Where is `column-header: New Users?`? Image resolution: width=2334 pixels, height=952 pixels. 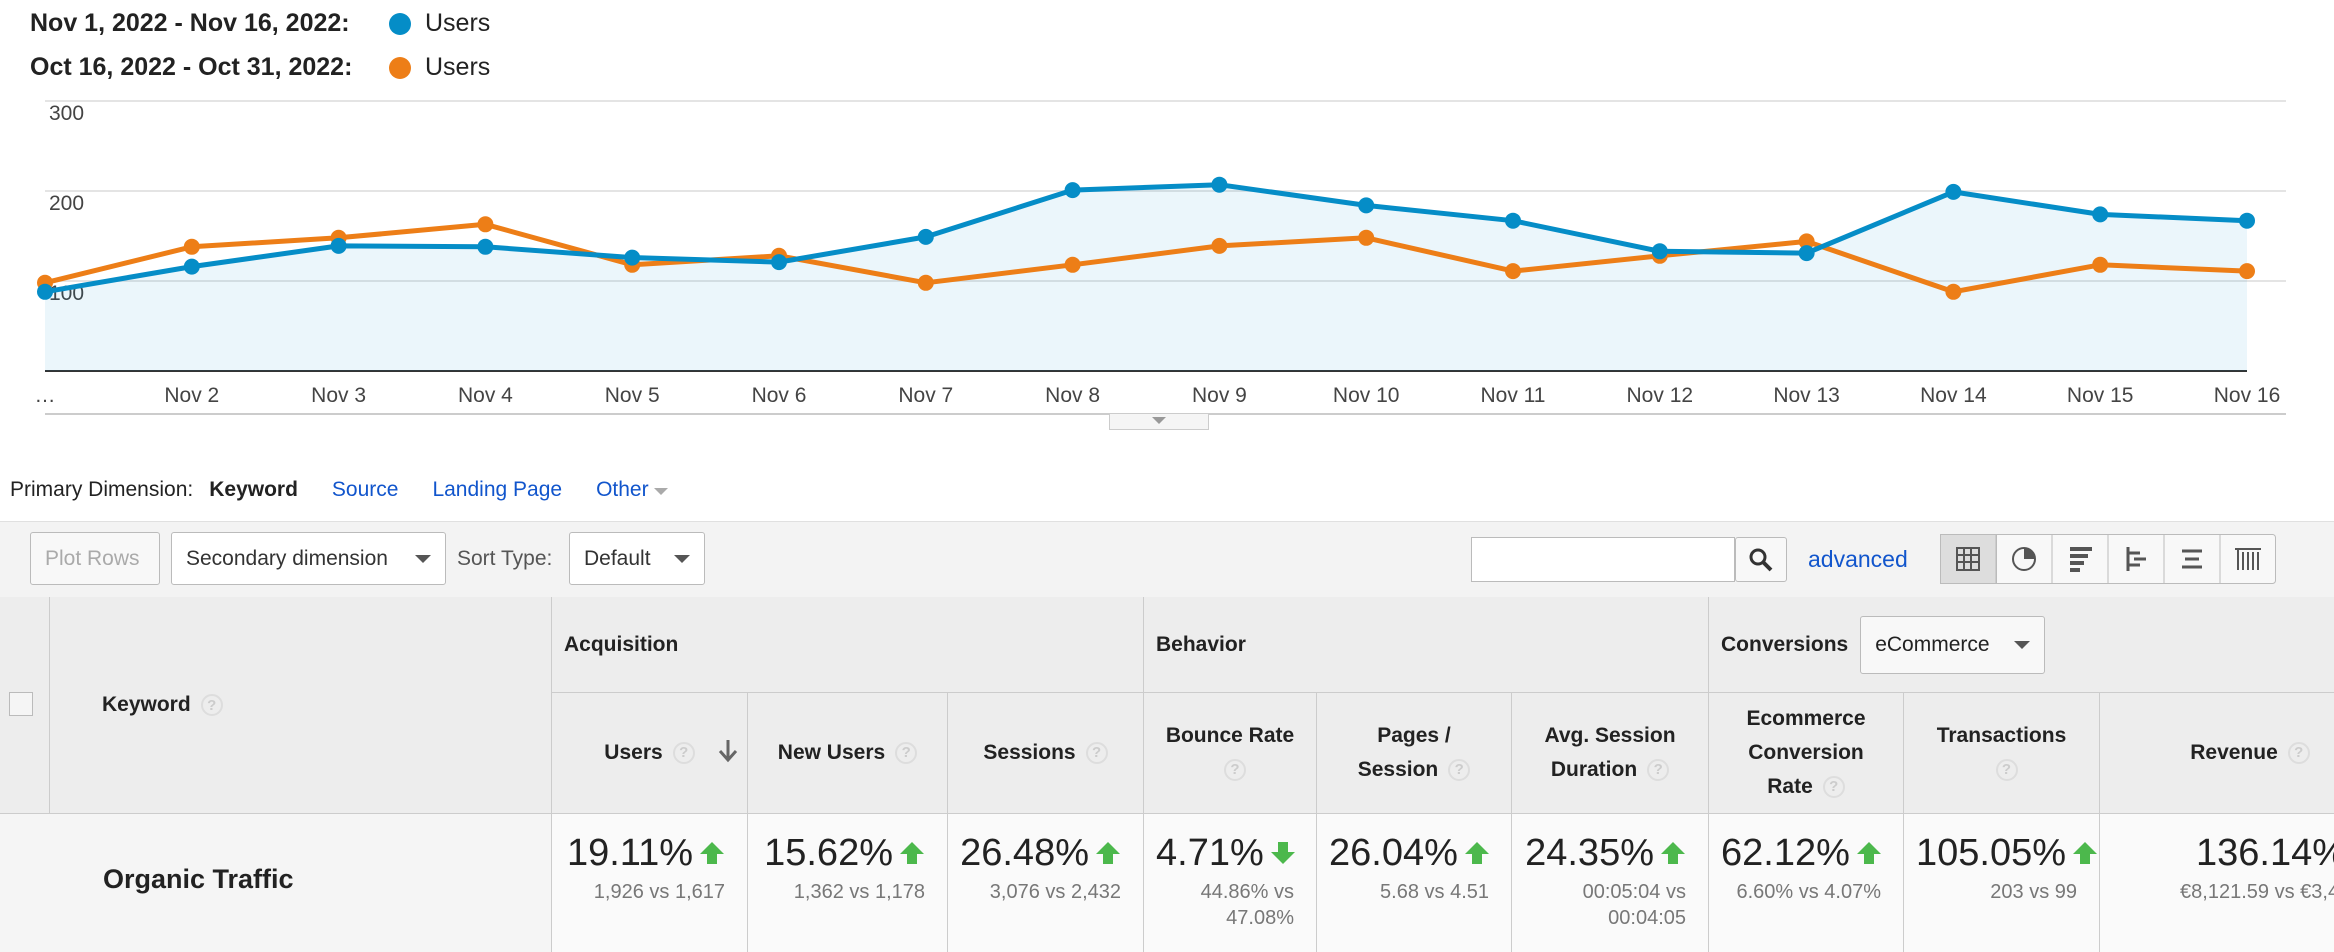
column-header: New Users? is located at coordinates (847, 753).